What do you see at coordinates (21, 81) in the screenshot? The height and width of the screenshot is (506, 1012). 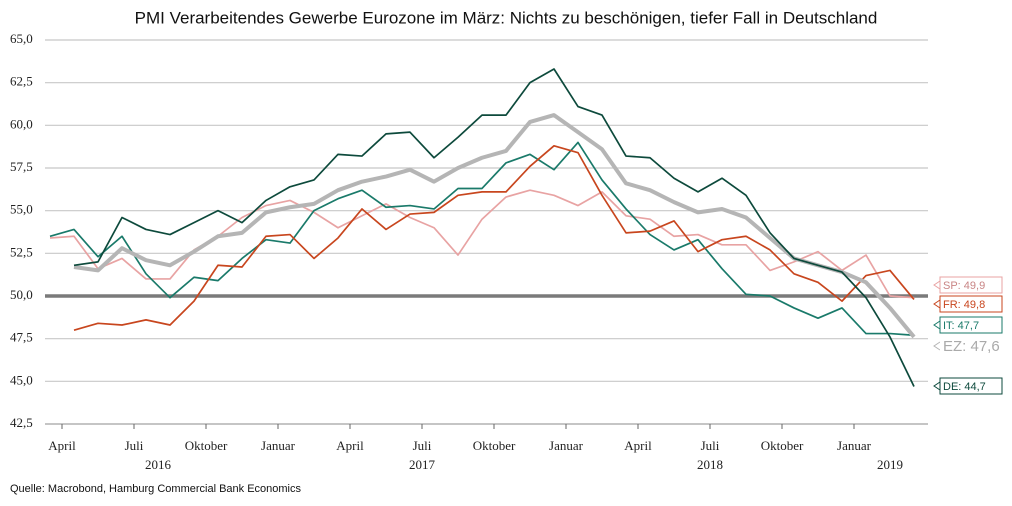 I see `y-tick-label: 62,5` at bounding box center [21, 81].